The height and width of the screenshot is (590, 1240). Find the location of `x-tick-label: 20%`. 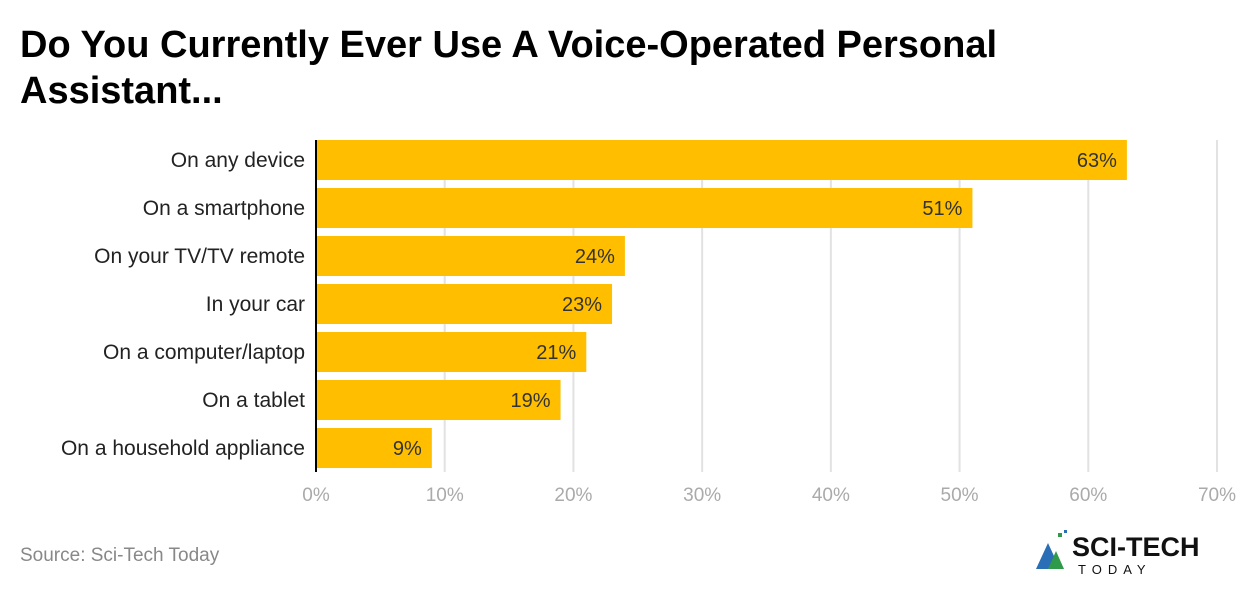

x-tick-label: 20% is located at coordinates (573, 495).